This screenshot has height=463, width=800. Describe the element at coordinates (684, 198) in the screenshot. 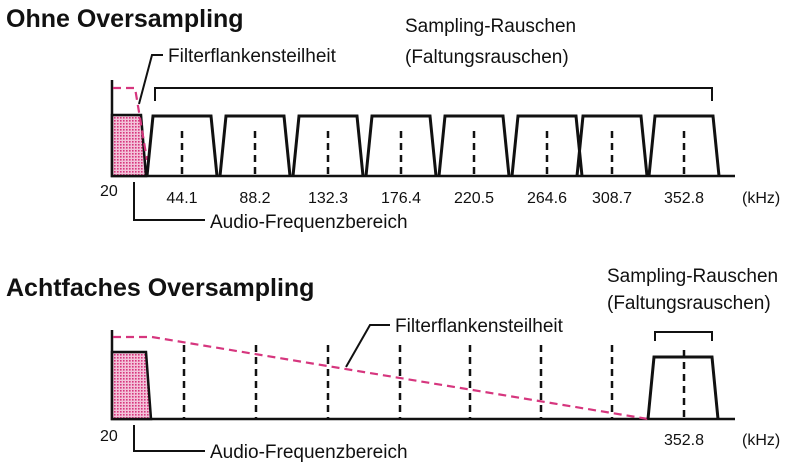

I see `top-tick-label: 352.8` at that location.